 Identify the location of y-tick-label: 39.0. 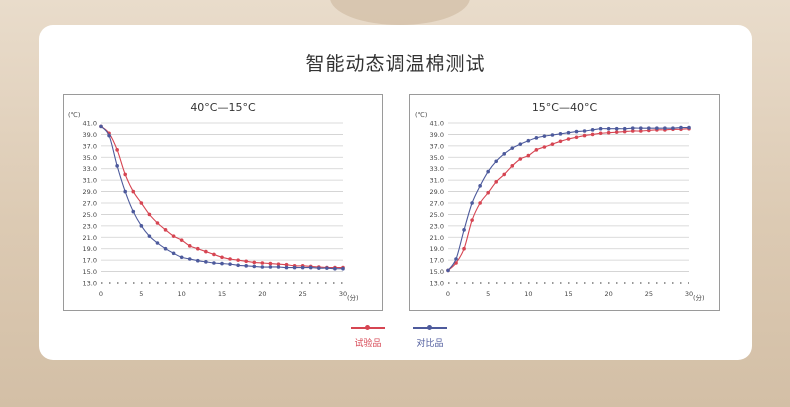
(437, 135).